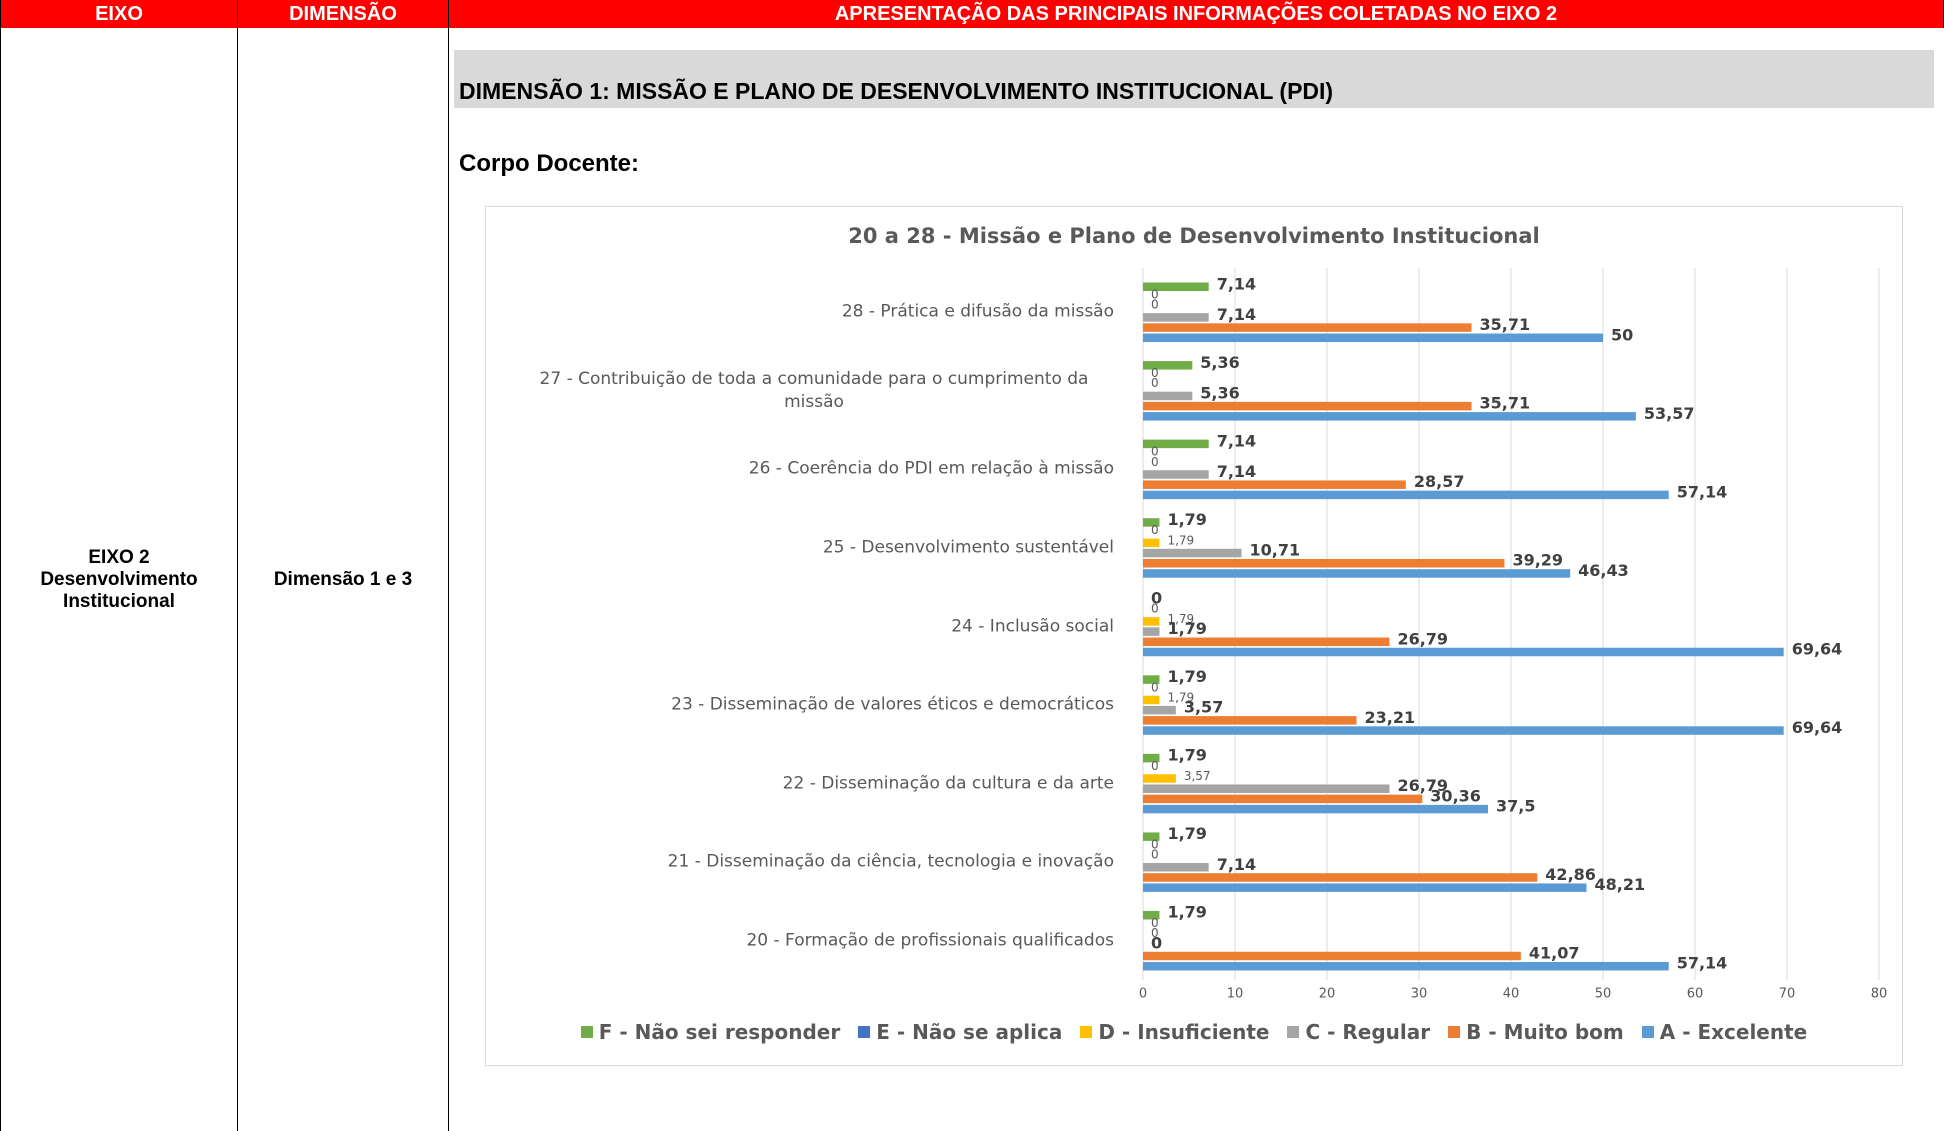 The height and width of the screenshot is (1131, 1944). I want to click on dimensao-cell: Dimensão 1 e 3, so click(343, 579).